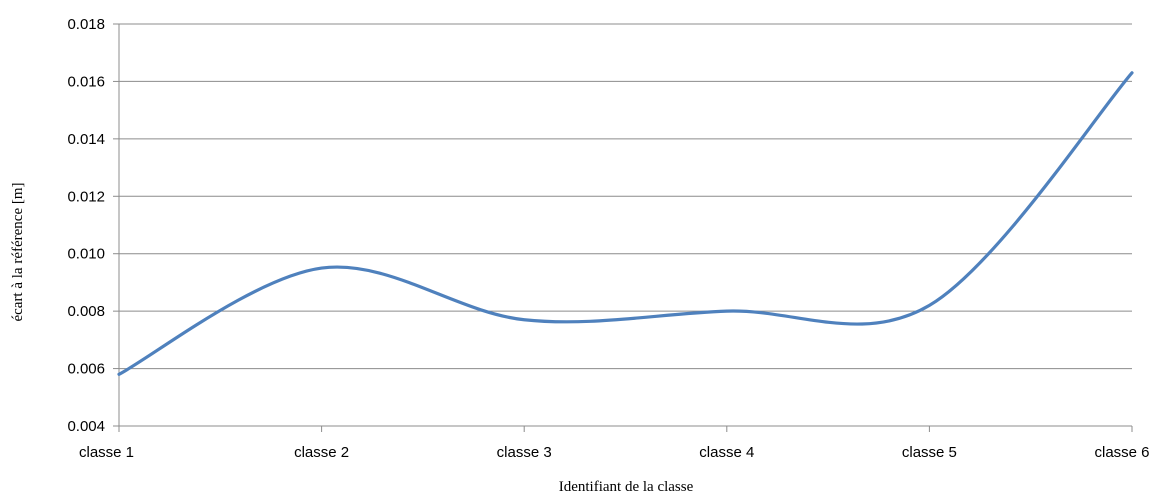 The height and width of the screenshot is (495, 1172). I want to click on x-tick-label: classe 4, so click(726, 452).